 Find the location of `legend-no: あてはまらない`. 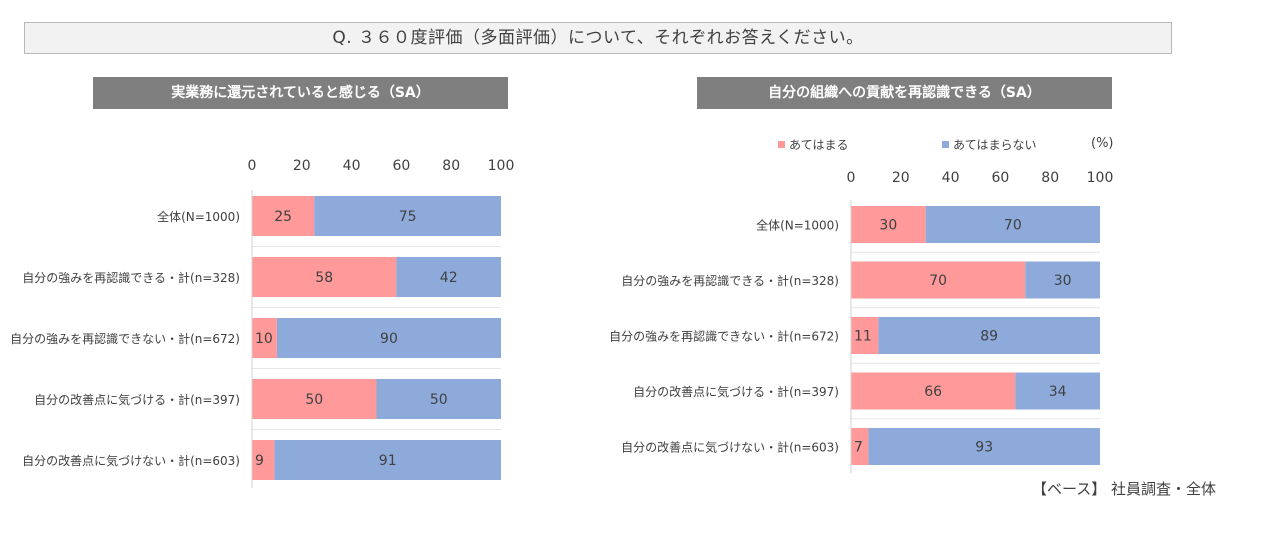

legend-no: あてはまらない is located at coordinates (989, 144).